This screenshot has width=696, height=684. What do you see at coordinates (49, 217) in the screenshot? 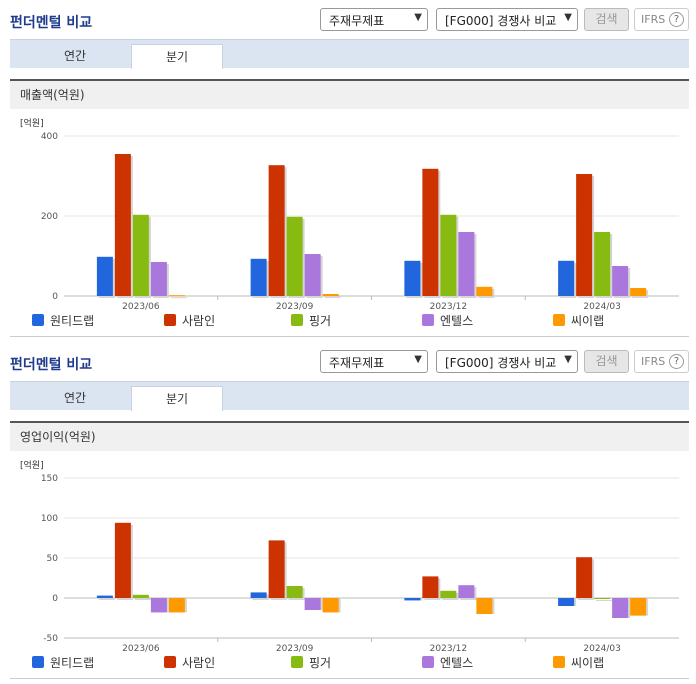
I see `y-tick-label: 200` at bounding box center [49, 217].